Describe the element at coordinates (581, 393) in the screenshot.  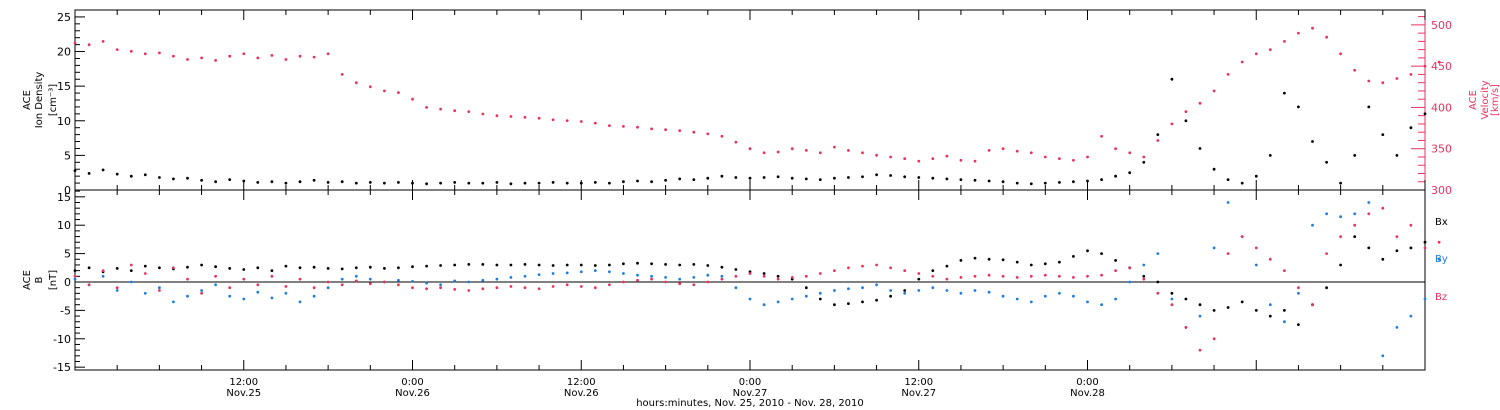
I see `date-tick-label: Nov.26` at that location.